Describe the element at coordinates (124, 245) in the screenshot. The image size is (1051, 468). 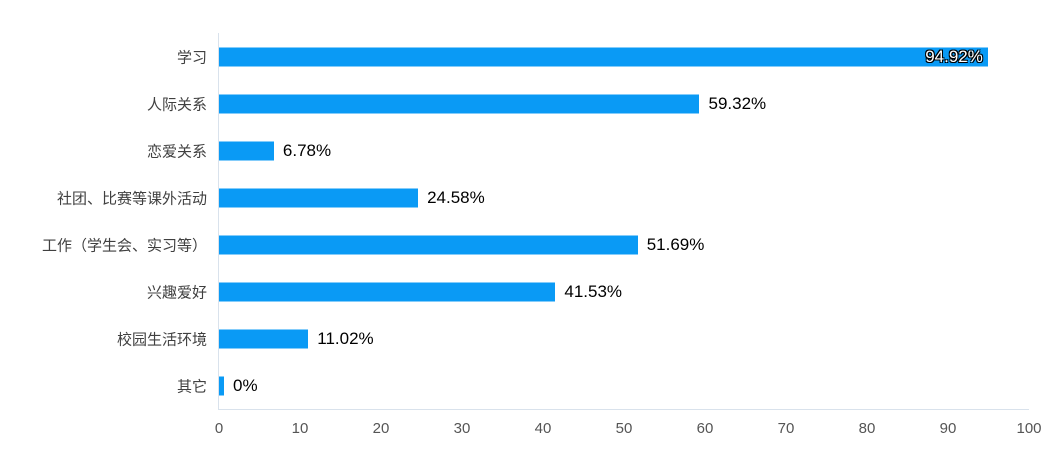
I see `category-label: 工作（学生会、实习等）` at that location.